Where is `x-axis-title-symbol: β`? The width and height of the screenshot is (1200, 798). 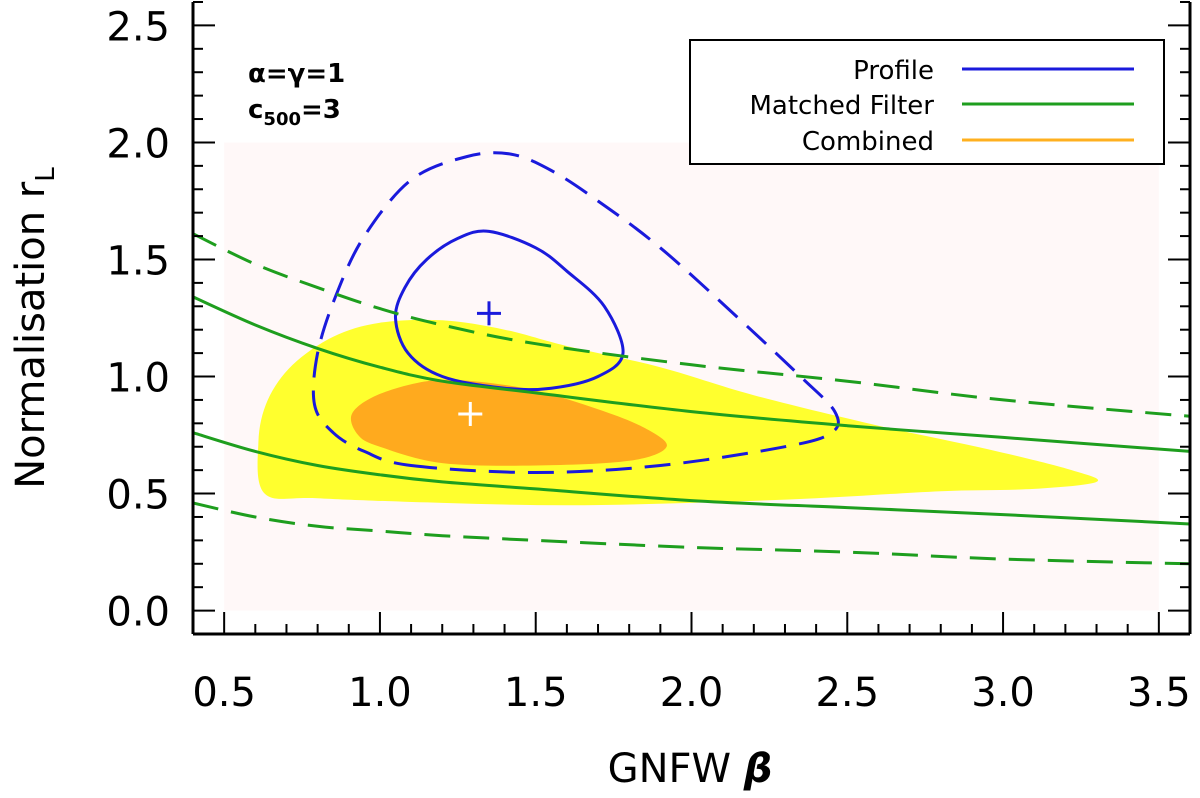 x-axis-title-symbol: β is located at coordinates (758, 769).